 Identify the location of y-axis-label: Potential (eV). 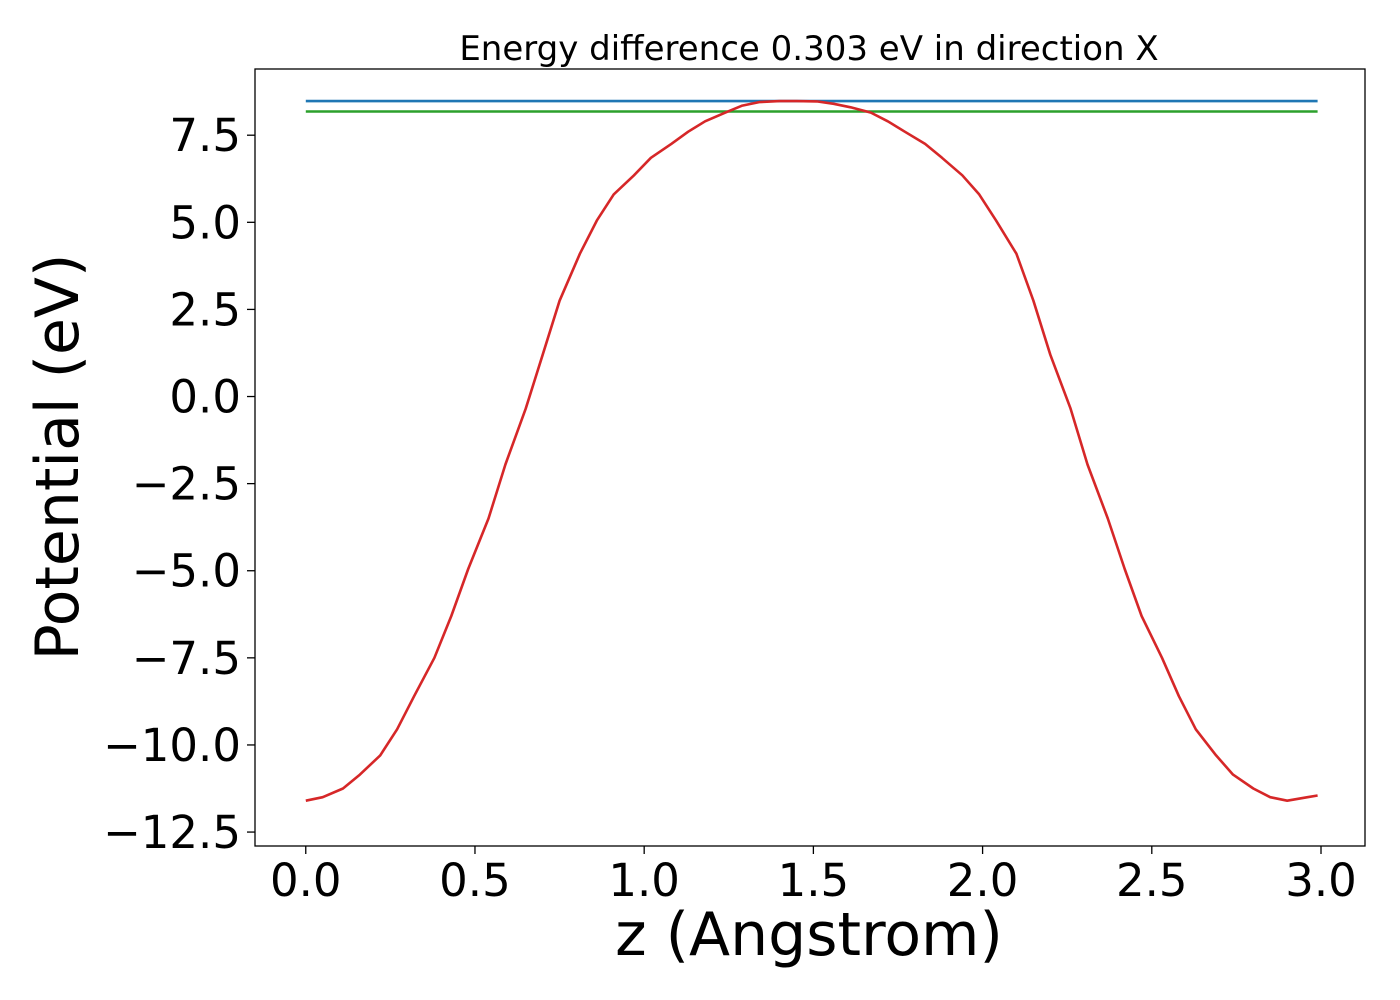
(58, 457).